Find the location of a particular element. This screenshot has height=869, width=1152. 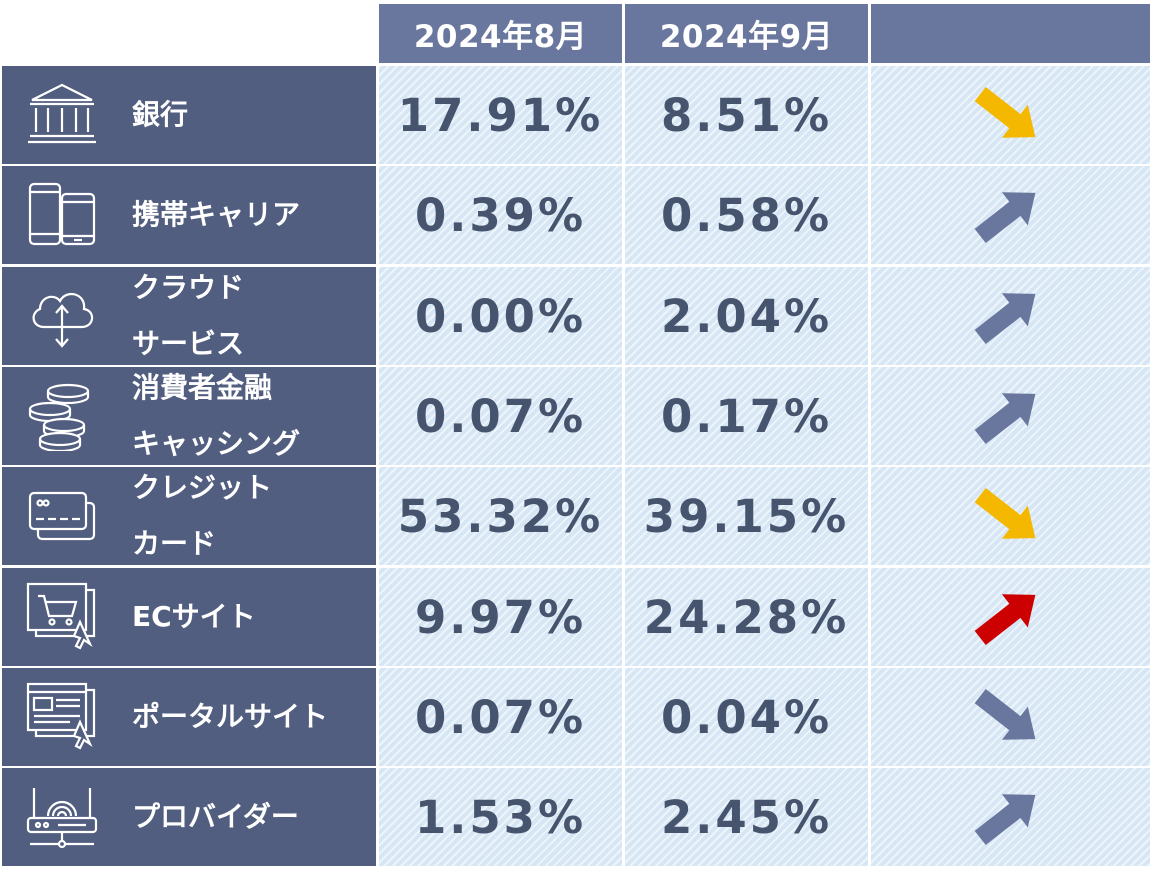

row-label: クレジット カード is located at coordinates (252, 516).